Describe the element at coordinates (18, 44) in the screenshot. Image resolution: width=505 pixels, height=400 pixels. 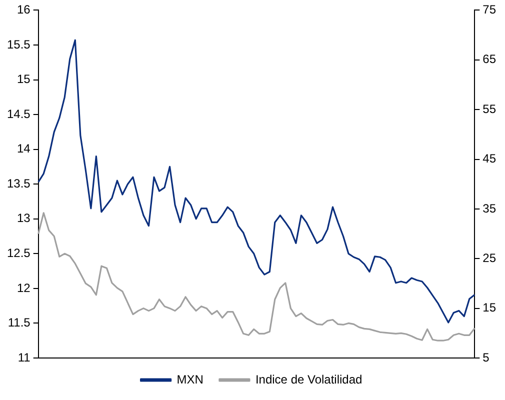
I see `y-tick-label: 15.5` at that location.